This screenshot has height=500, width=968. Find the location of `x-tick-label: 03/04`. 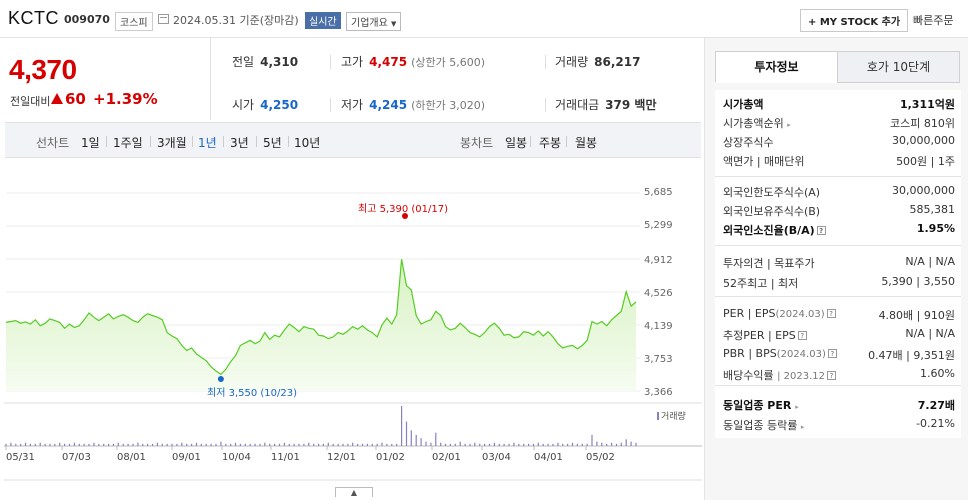

x-tick-label: 03/04 is located at coordinates (496, 457).